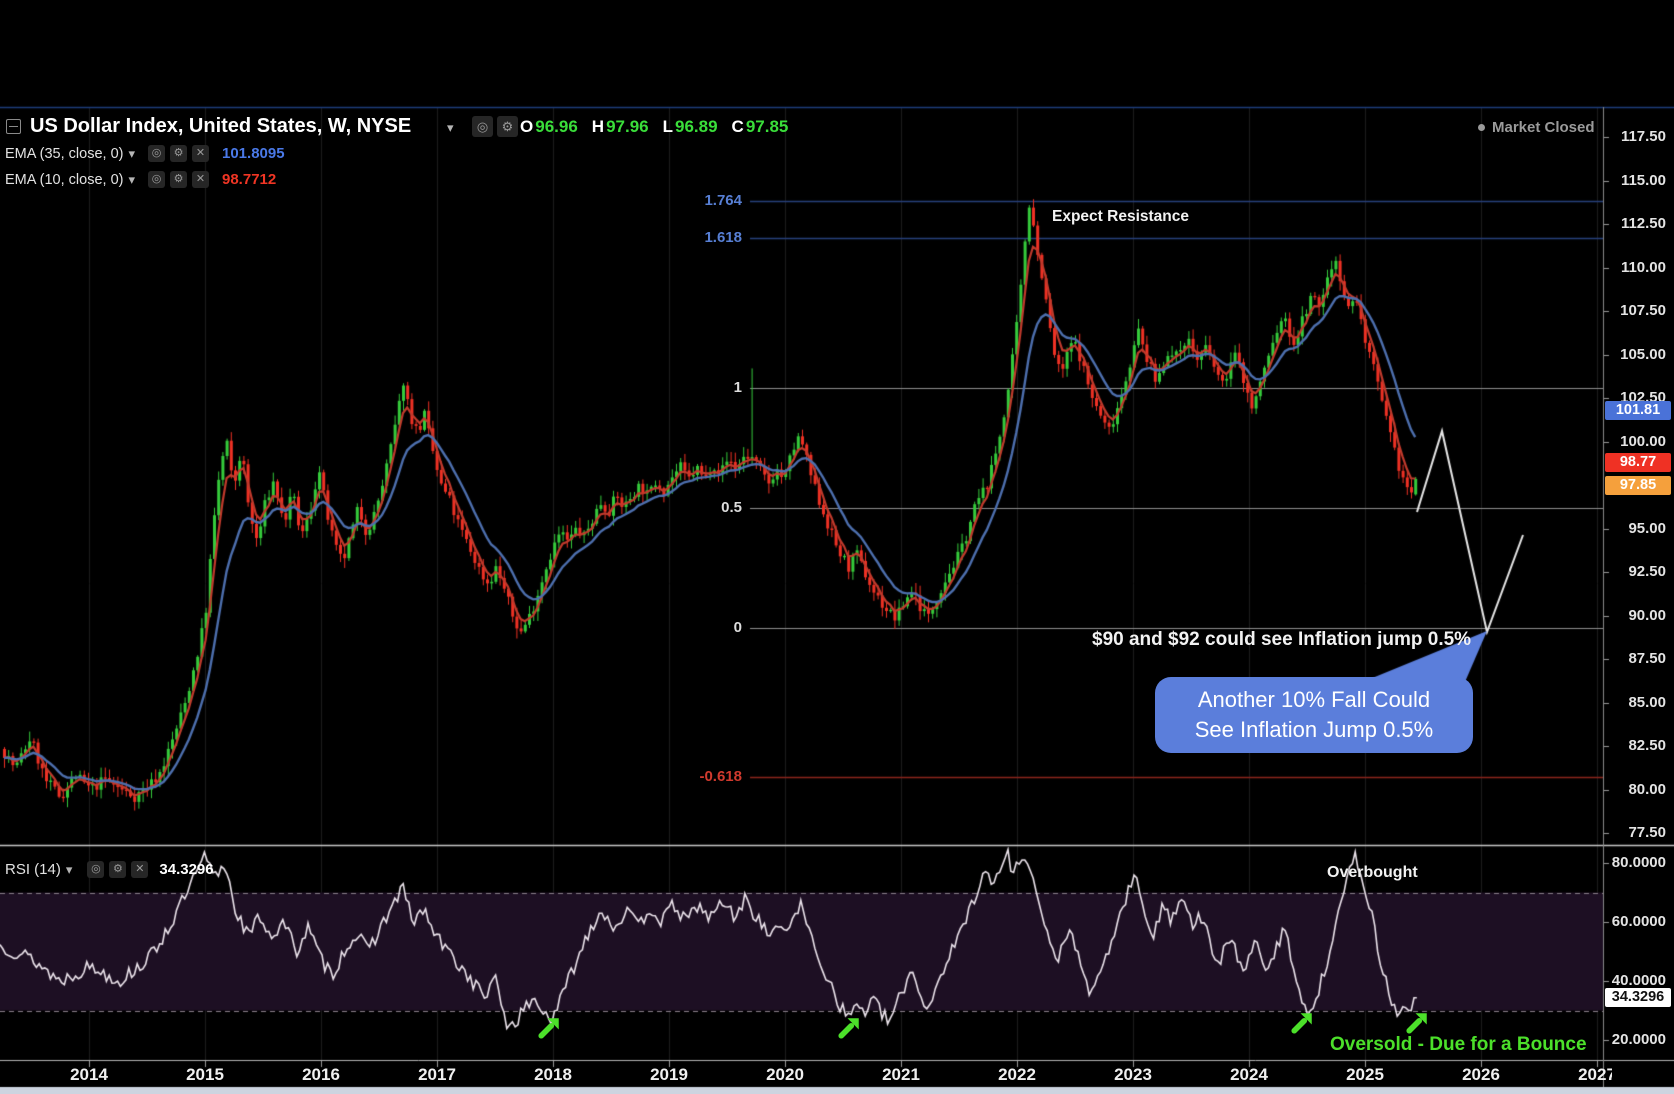 Image resolution: width=1674 pixels, height=1094 pixels. Describe the element at coordinates (737, 627) in the screenshot. I see `fib-level-label: 0` at that location.